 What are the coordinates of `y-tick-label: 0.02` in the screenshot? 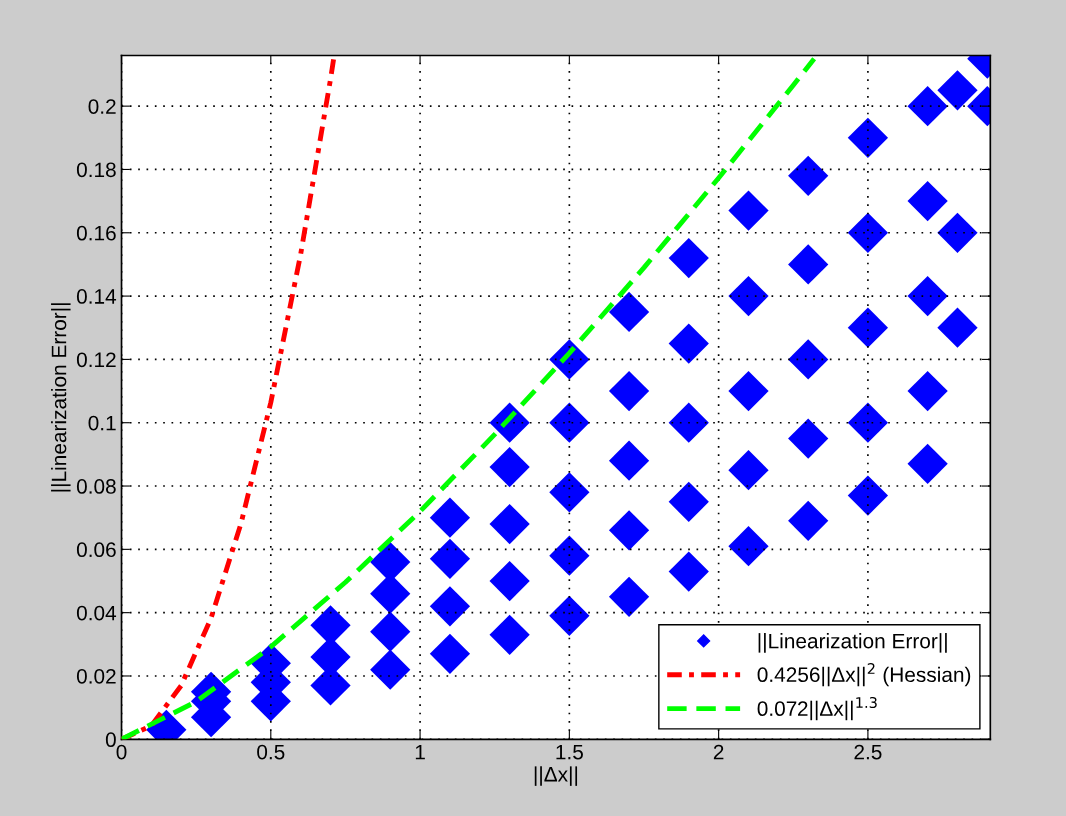 It's located at (96, 676).